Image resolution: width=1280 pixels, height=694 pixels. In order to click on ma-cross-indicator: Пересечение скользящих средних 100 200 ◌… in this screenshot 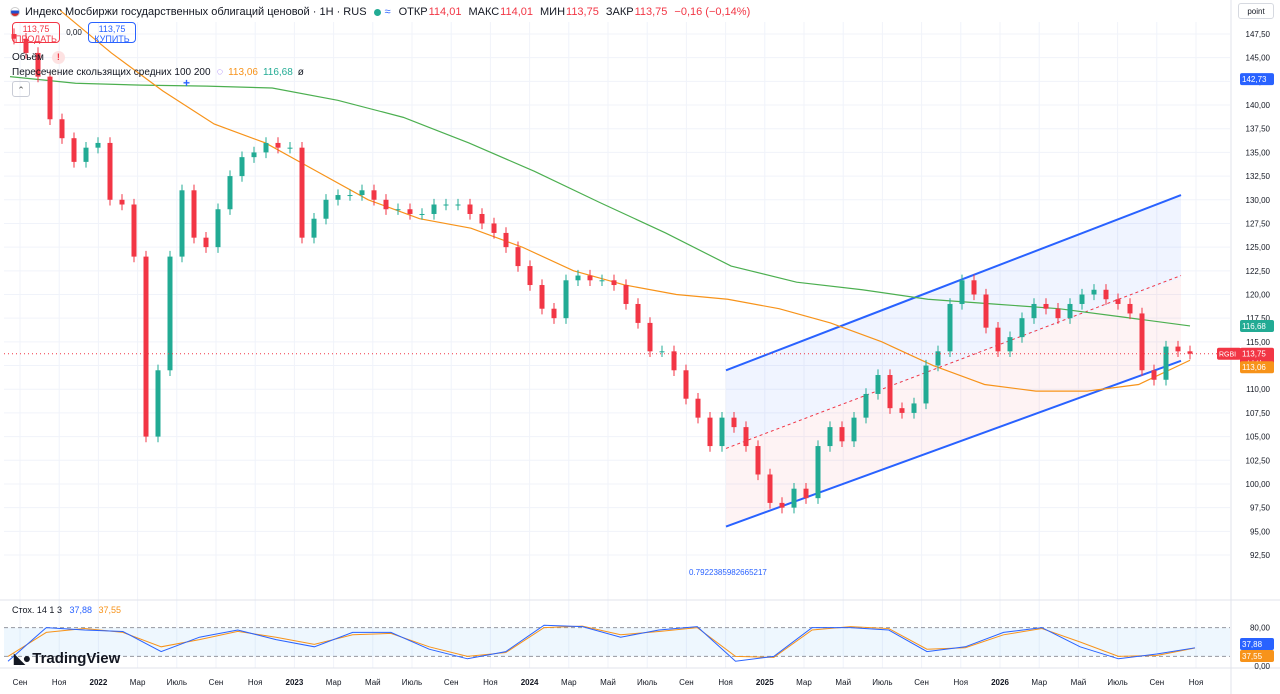, I will do `click(158, 72)`.